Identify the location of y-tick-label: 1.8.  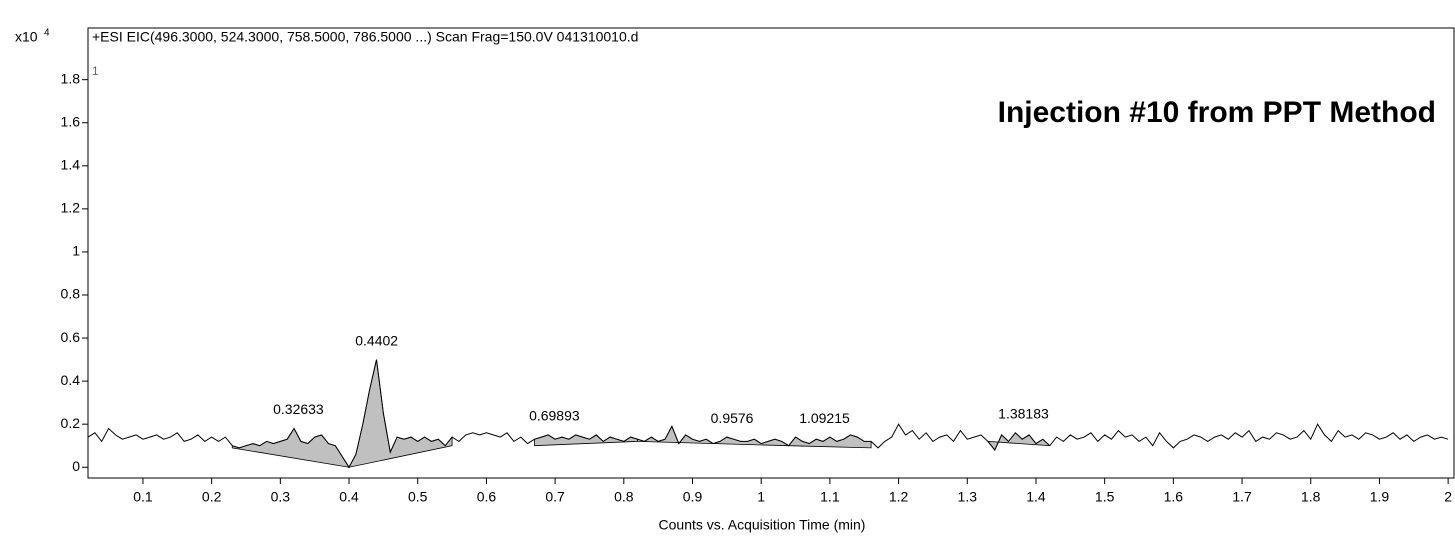
(71, 78).